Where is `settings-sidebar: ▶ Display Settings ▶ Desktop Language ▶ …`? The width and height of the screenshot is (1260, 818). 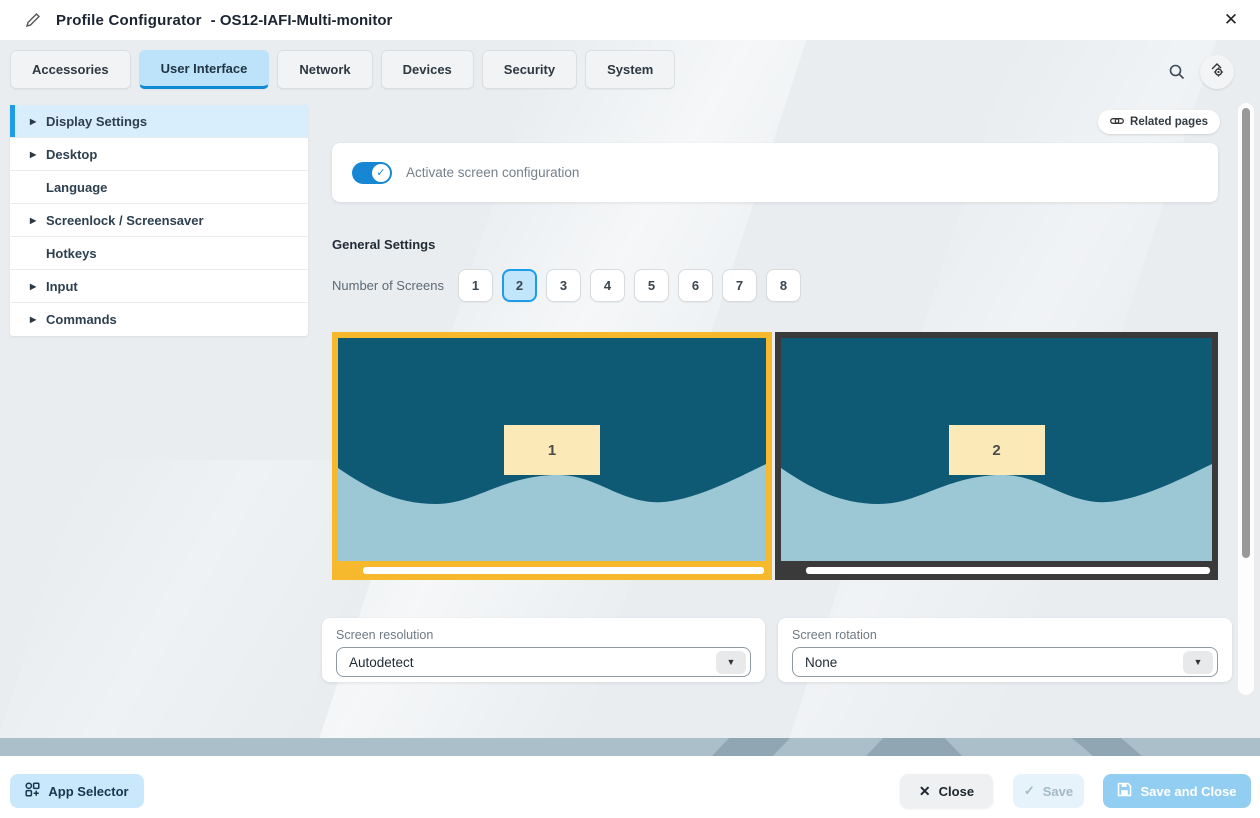 settings-sidebar: ▶ Display Settings ▶ Desktop Language ▶ … is located at coordinates (159, 220).